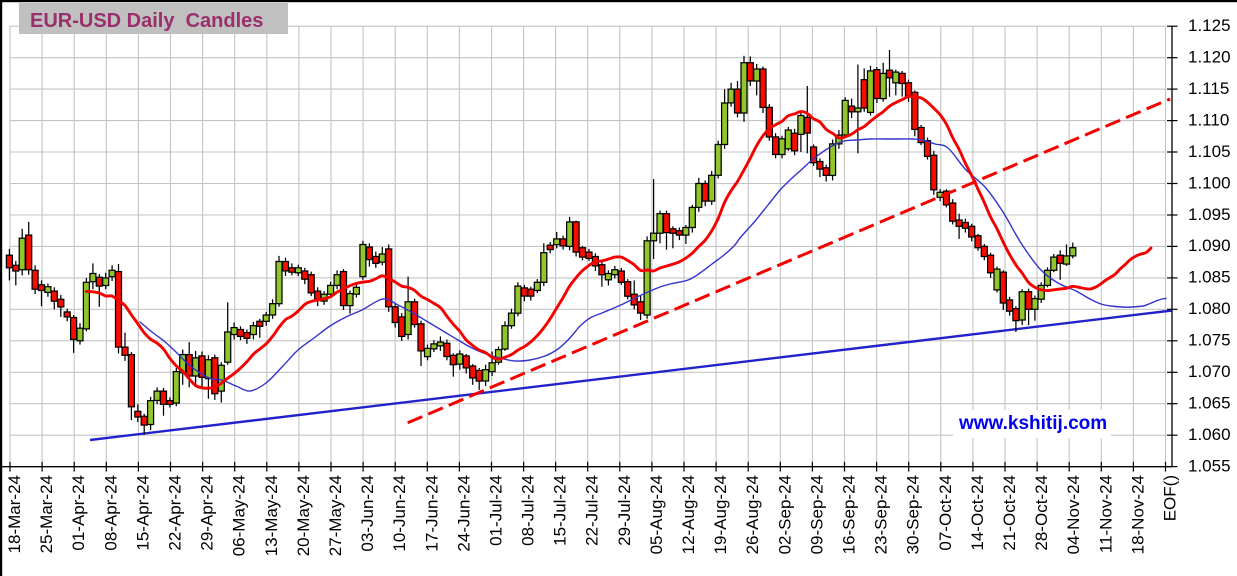  What do you see at coordinates (688, 514) in the screenshot?
I see `svg-text: 12-Aug-24` at bounding box center [688, 514].